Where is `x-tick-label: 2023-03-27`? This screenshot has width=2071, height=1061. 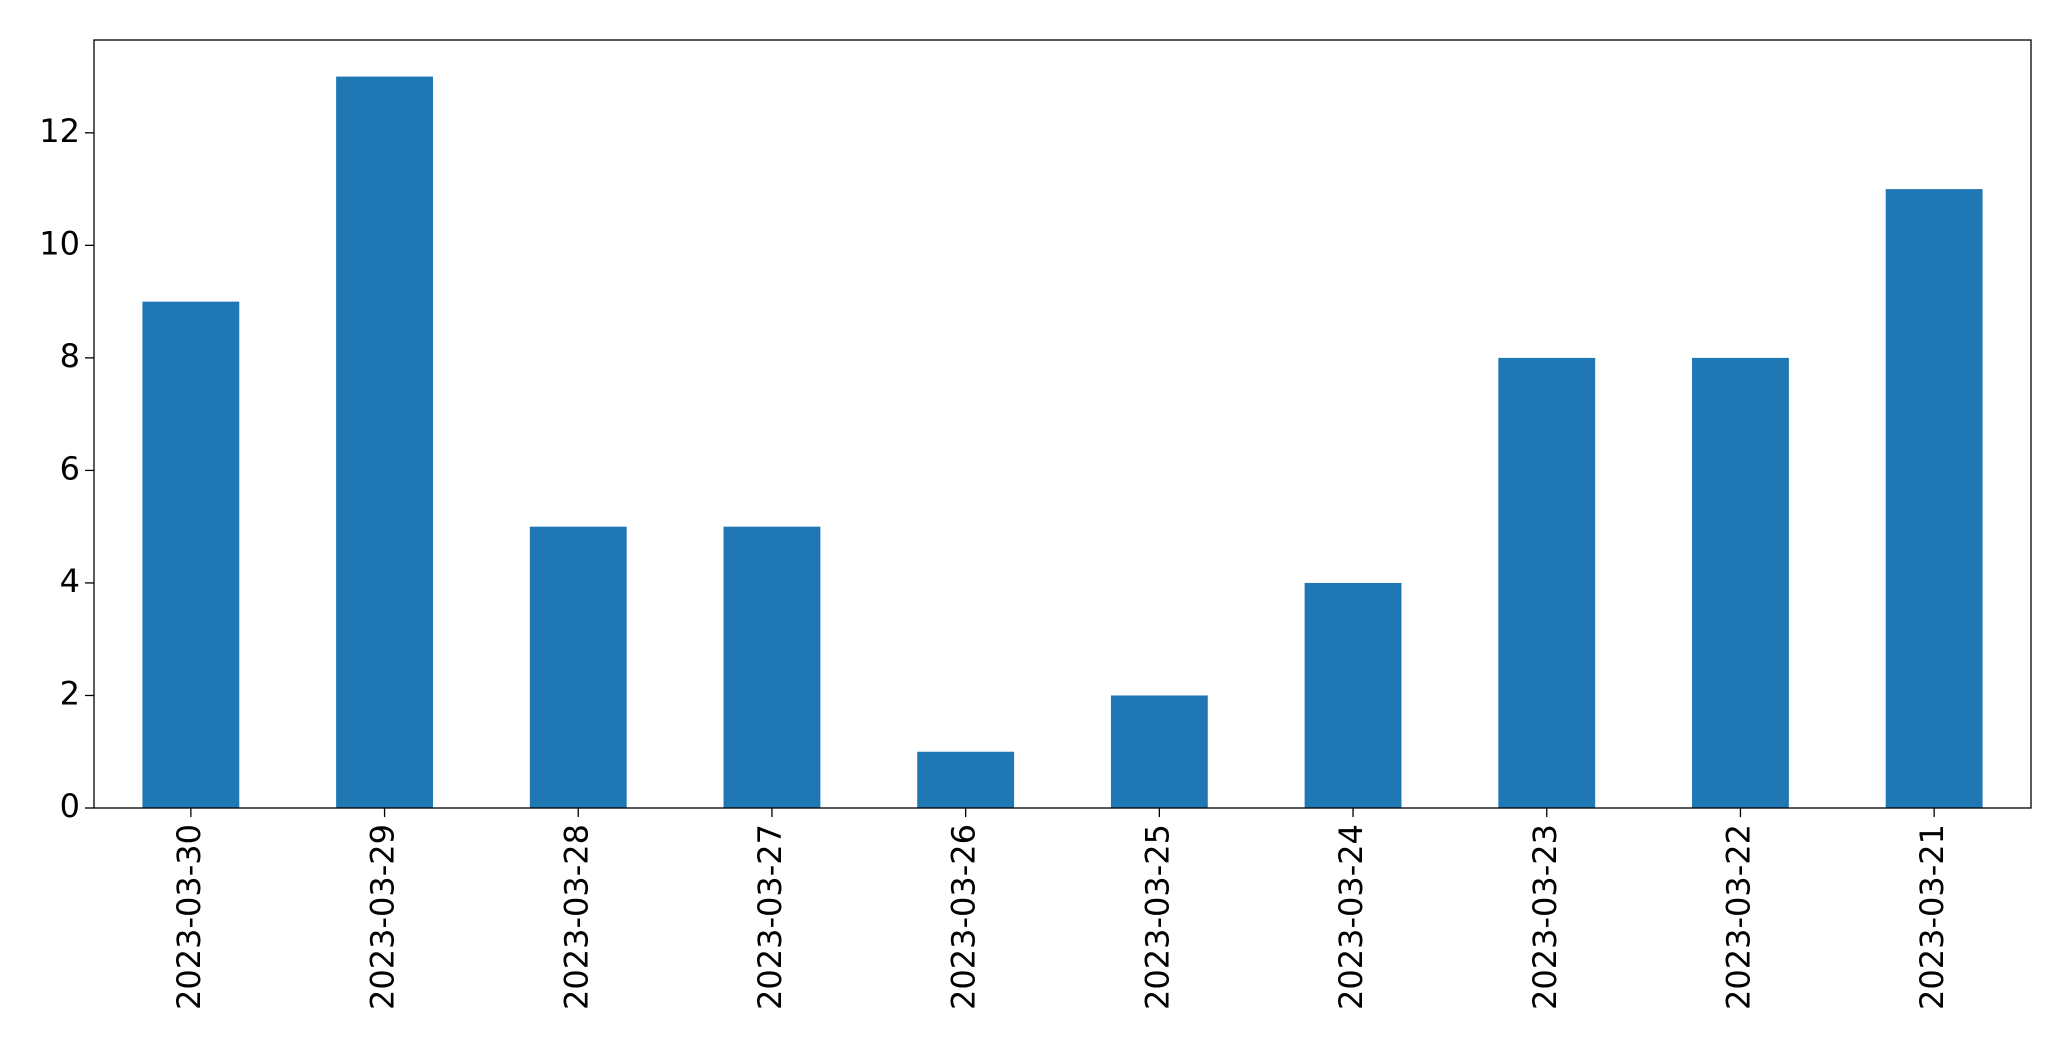
x-tick-label: 2023-03-27 is located at coordinates (770, 917).